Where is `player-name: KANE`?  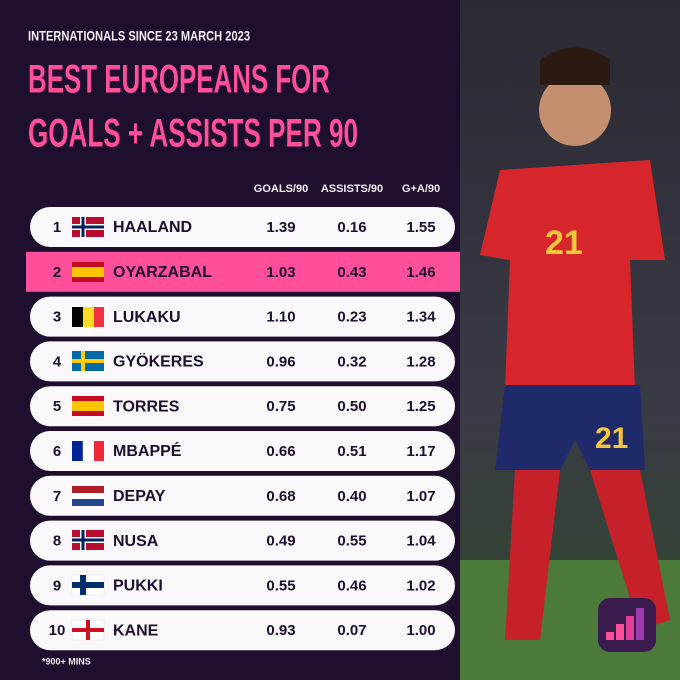 player-name: KANE is located at coordinates (136, 630).